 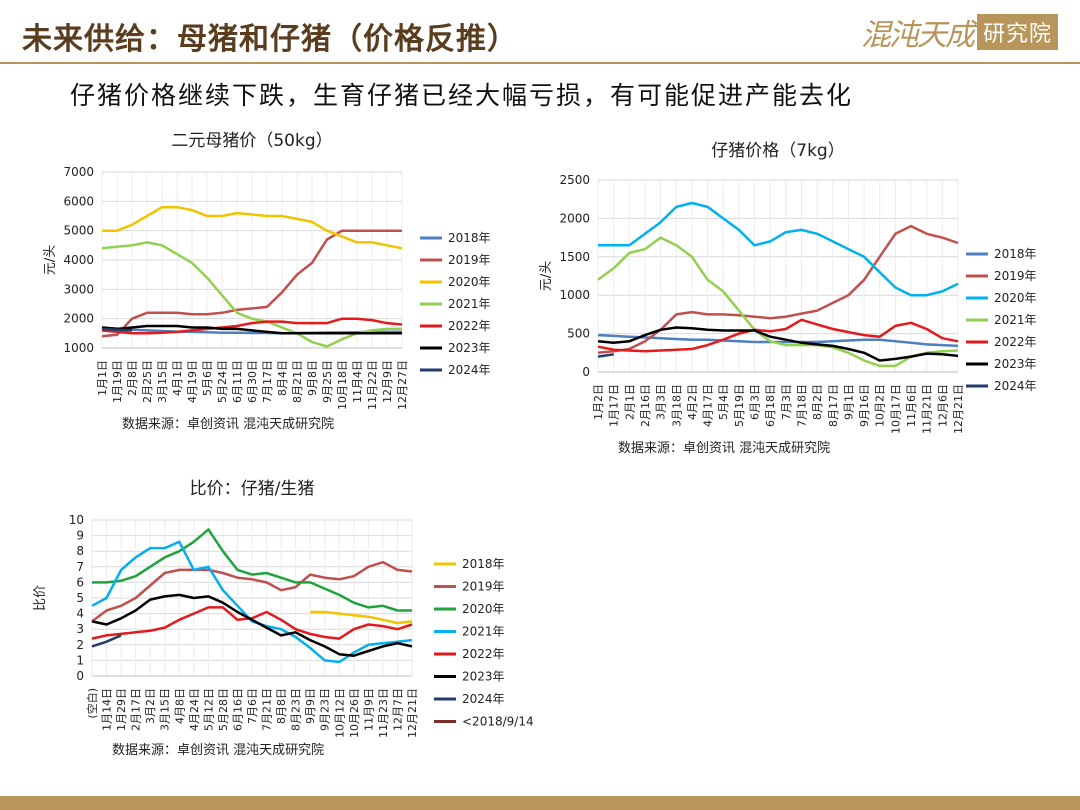 What do you see at coordinates (310, 706) in the screenshot?
I see `x-tick-label: 9月9日` at bounding box center [310, 706].